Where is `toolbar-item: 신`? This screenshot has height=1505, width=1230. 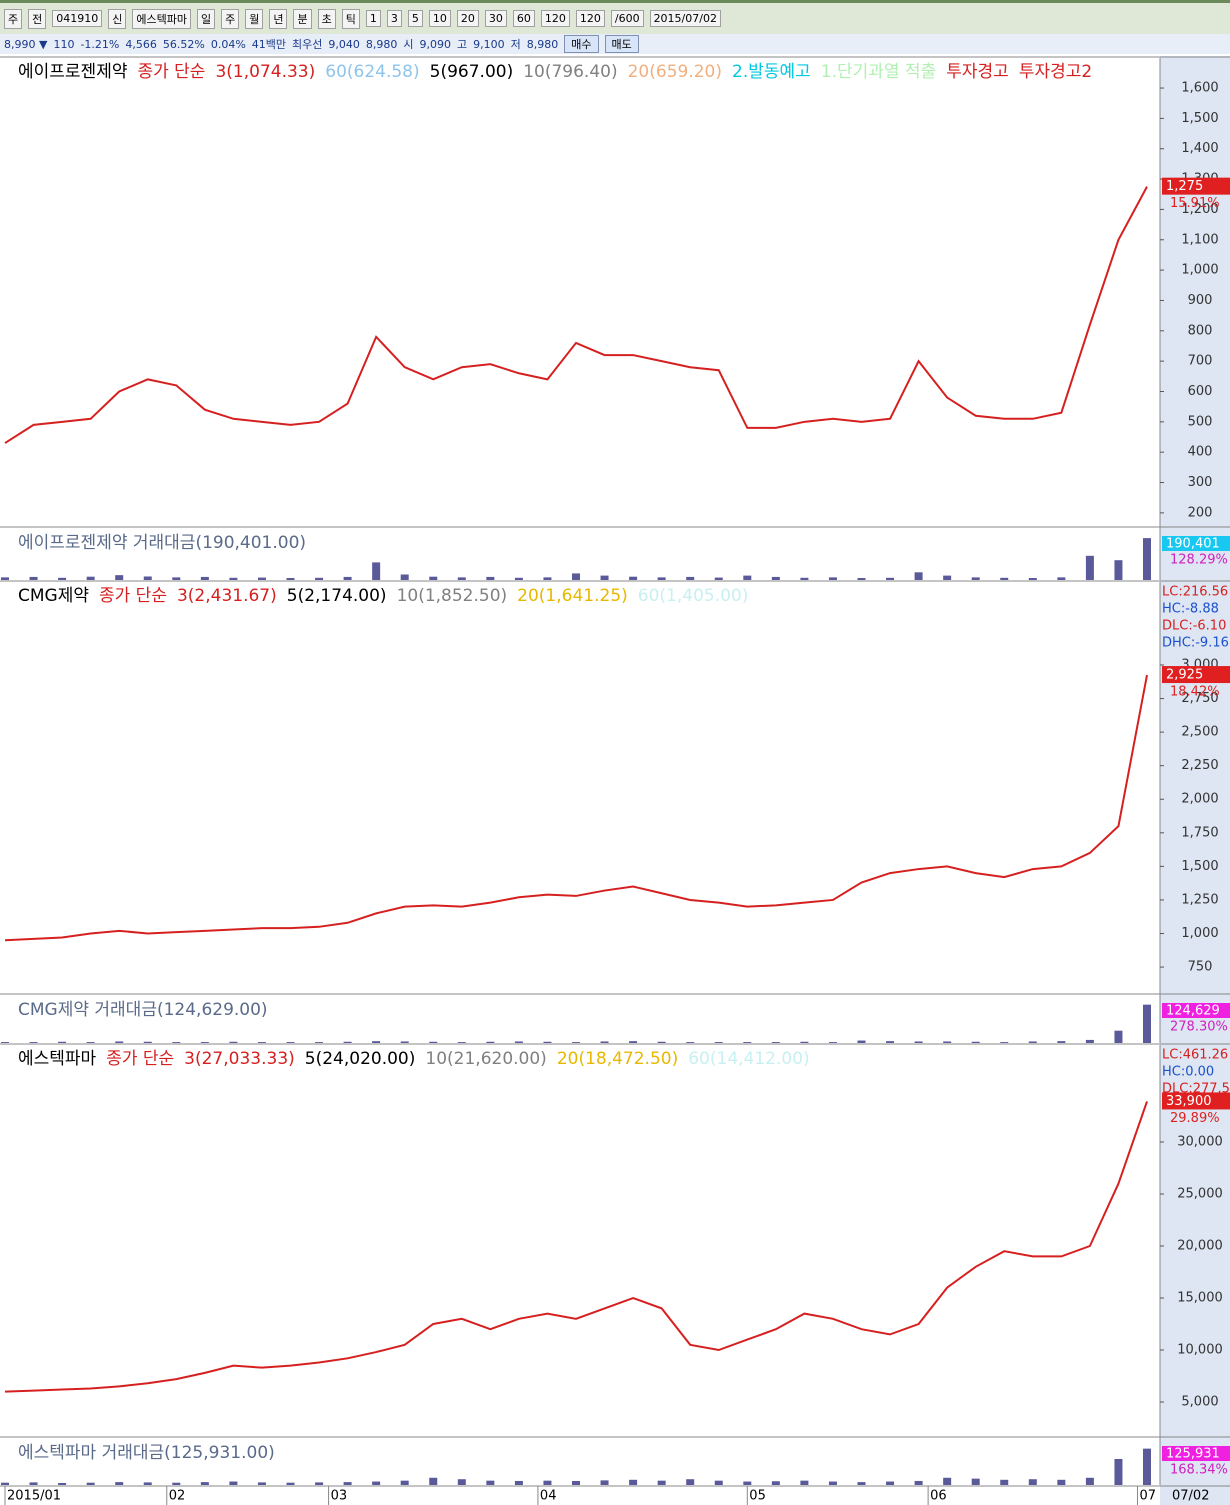 toolbar-item: 신 is located at coordinates (117, 18).